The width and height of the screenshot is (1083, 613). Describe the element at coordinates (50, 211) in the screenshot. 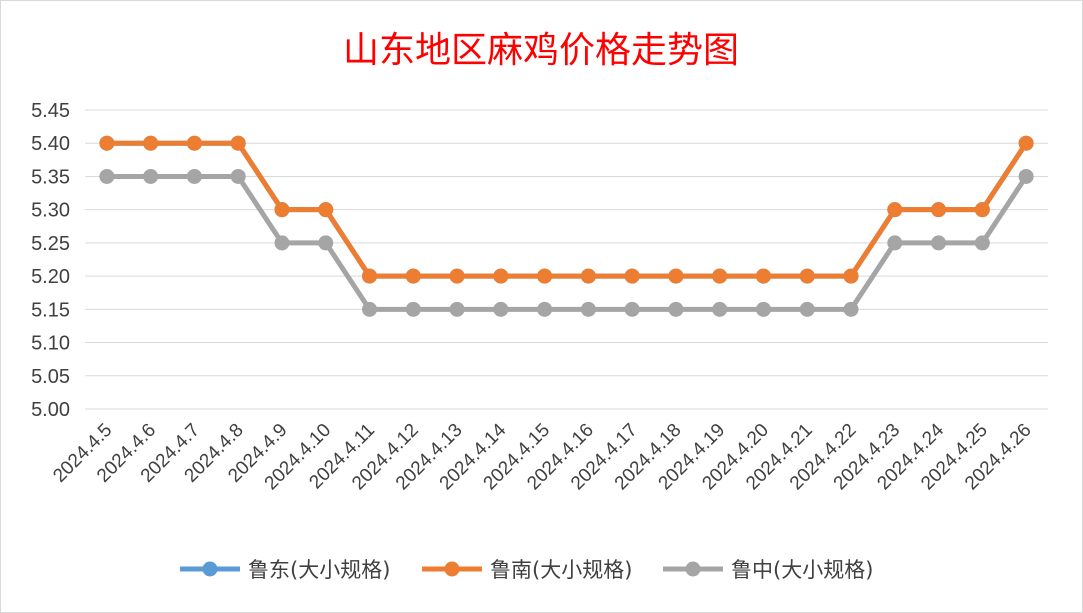

I see `y-tick-label: 5.30` at that location.